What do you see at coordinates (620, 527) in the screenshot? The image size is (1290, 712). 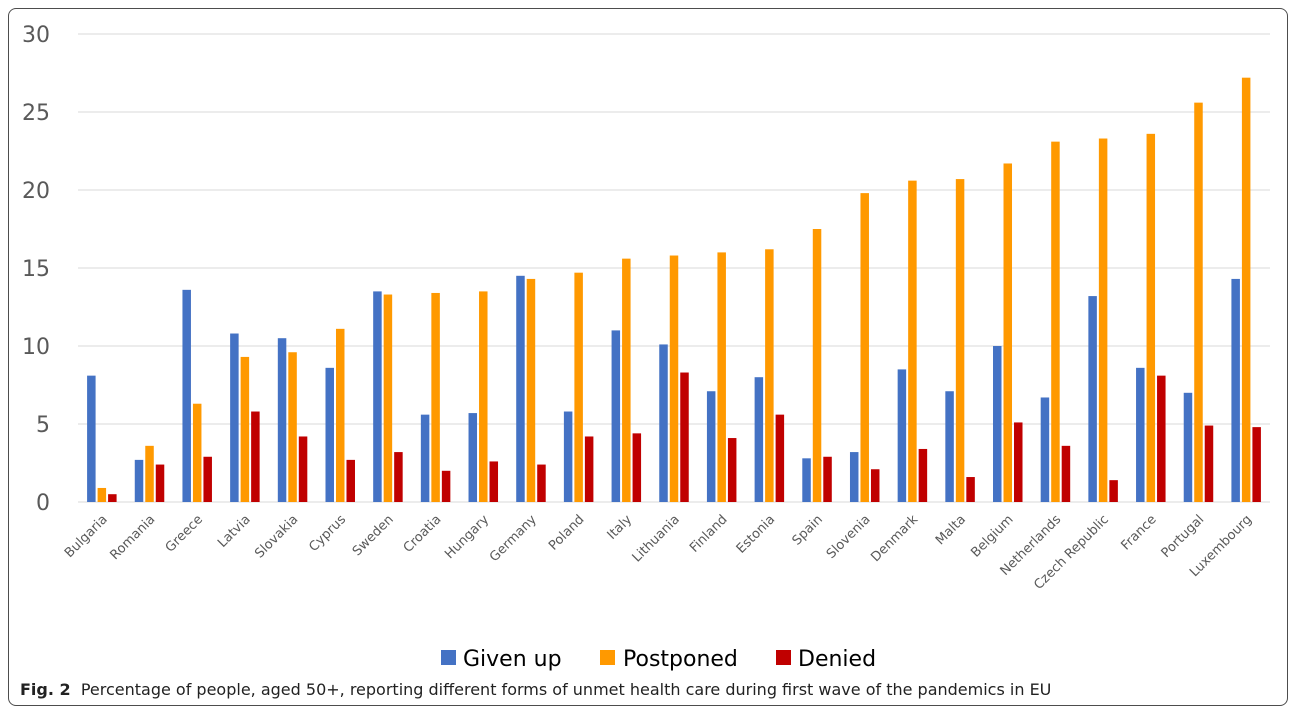 I see `x-tick-label: Italy` at bounding box center [620, 527].